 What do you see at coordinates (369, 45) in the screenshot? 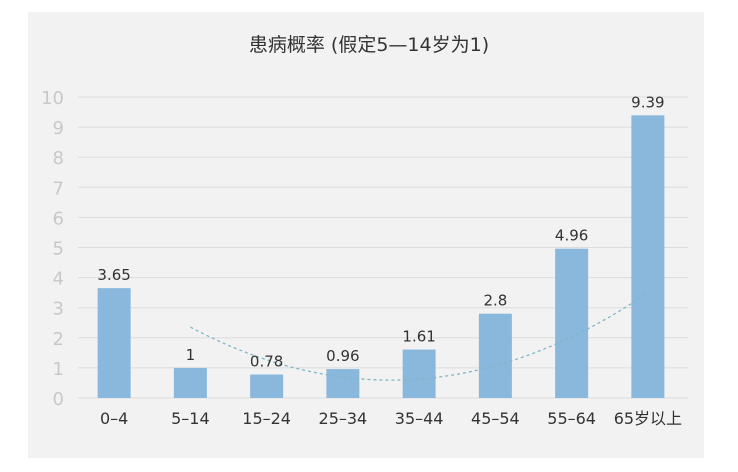
I see `chart-title: 患病概率 (假定5—14岁为1)` at bounding box center [369, 45].